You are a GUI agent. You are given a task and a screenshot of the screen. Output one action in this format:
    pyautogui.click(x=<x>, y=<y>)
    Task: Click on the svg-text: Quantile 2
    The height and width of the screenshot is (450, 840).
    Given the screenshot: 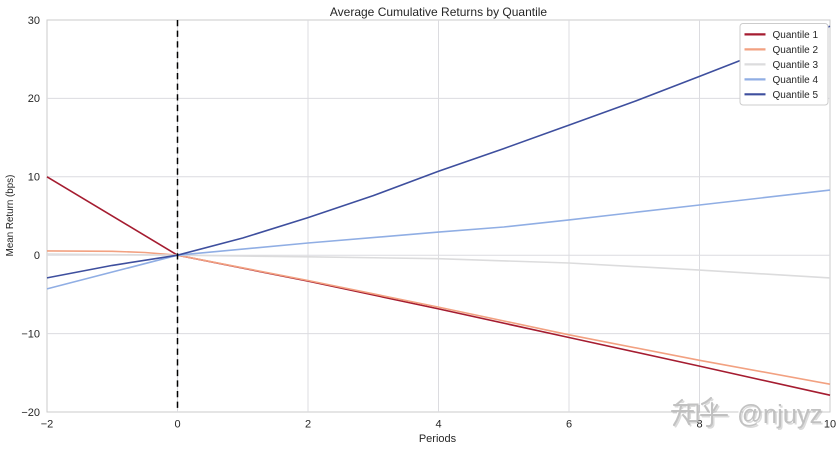 What is the action you would take?
    pyautogui.click(x=796, y=50)
    